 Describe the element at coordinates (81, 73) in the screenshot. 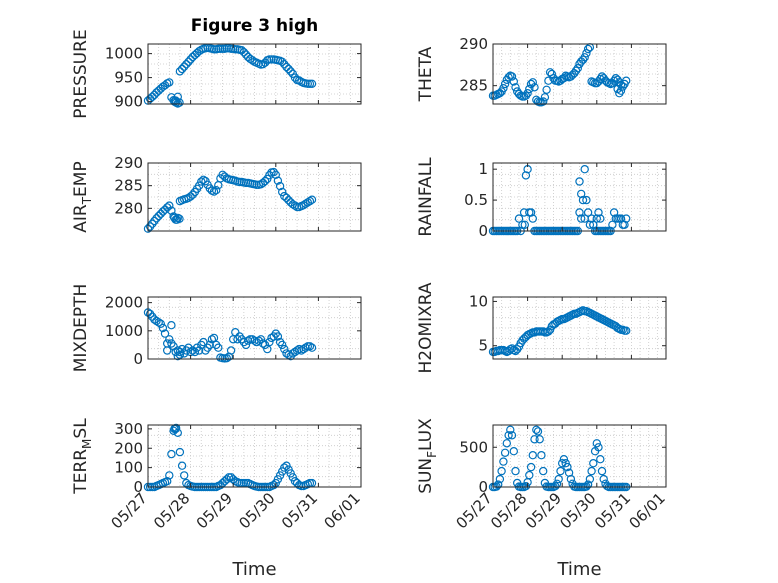

I see `y-axis-label: PRESSURE` at that location.